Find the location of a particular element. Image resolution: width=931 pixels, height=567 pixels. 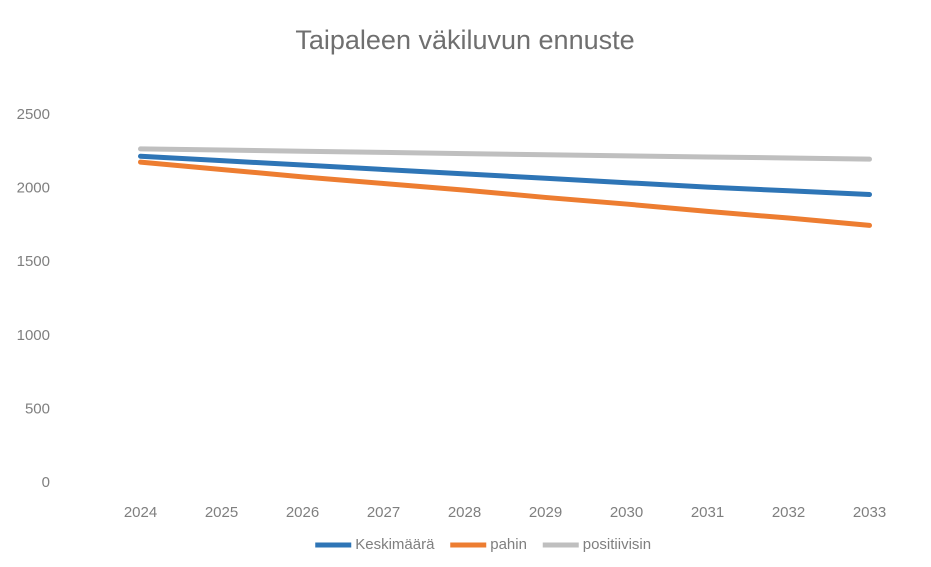

y-tick-label: 2000 is located at coordinates (33, 188).